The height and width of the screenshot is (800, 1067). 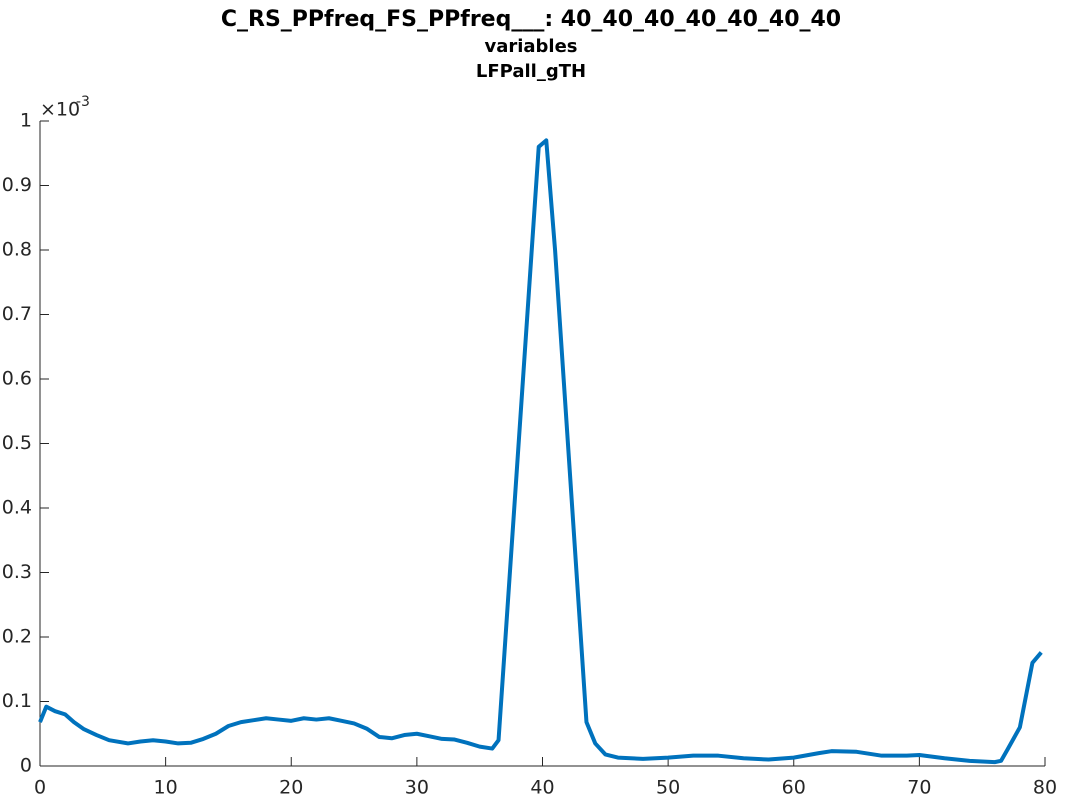 I want to click on y-tick-label: 0.9, so click(x=17, y=185).